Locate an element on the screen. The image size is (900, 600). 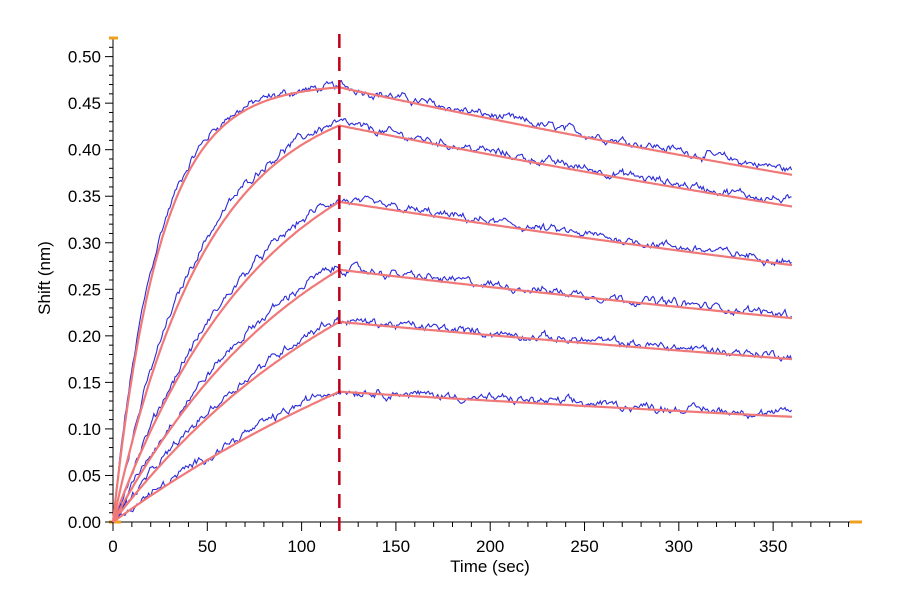
y-axis-title: Shift (nm) is located at coordinates (44, 278).